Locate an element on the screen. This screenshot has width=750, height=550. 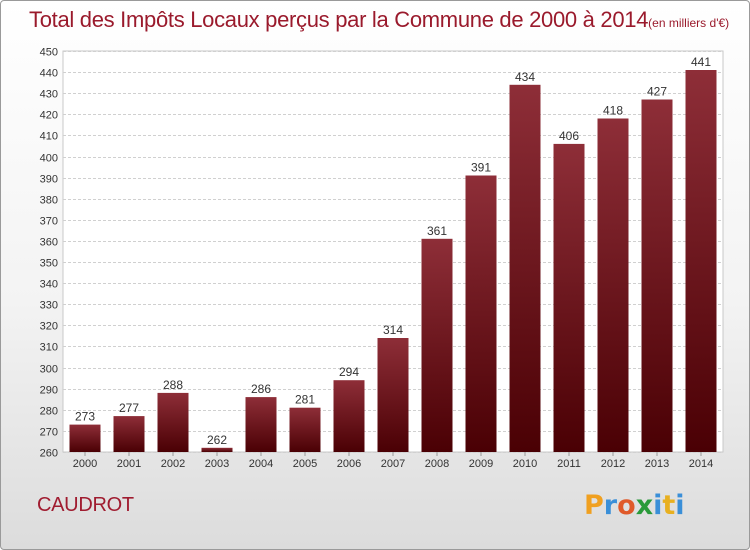
data-label-2004: 286 is located at coordinates (261, 389).